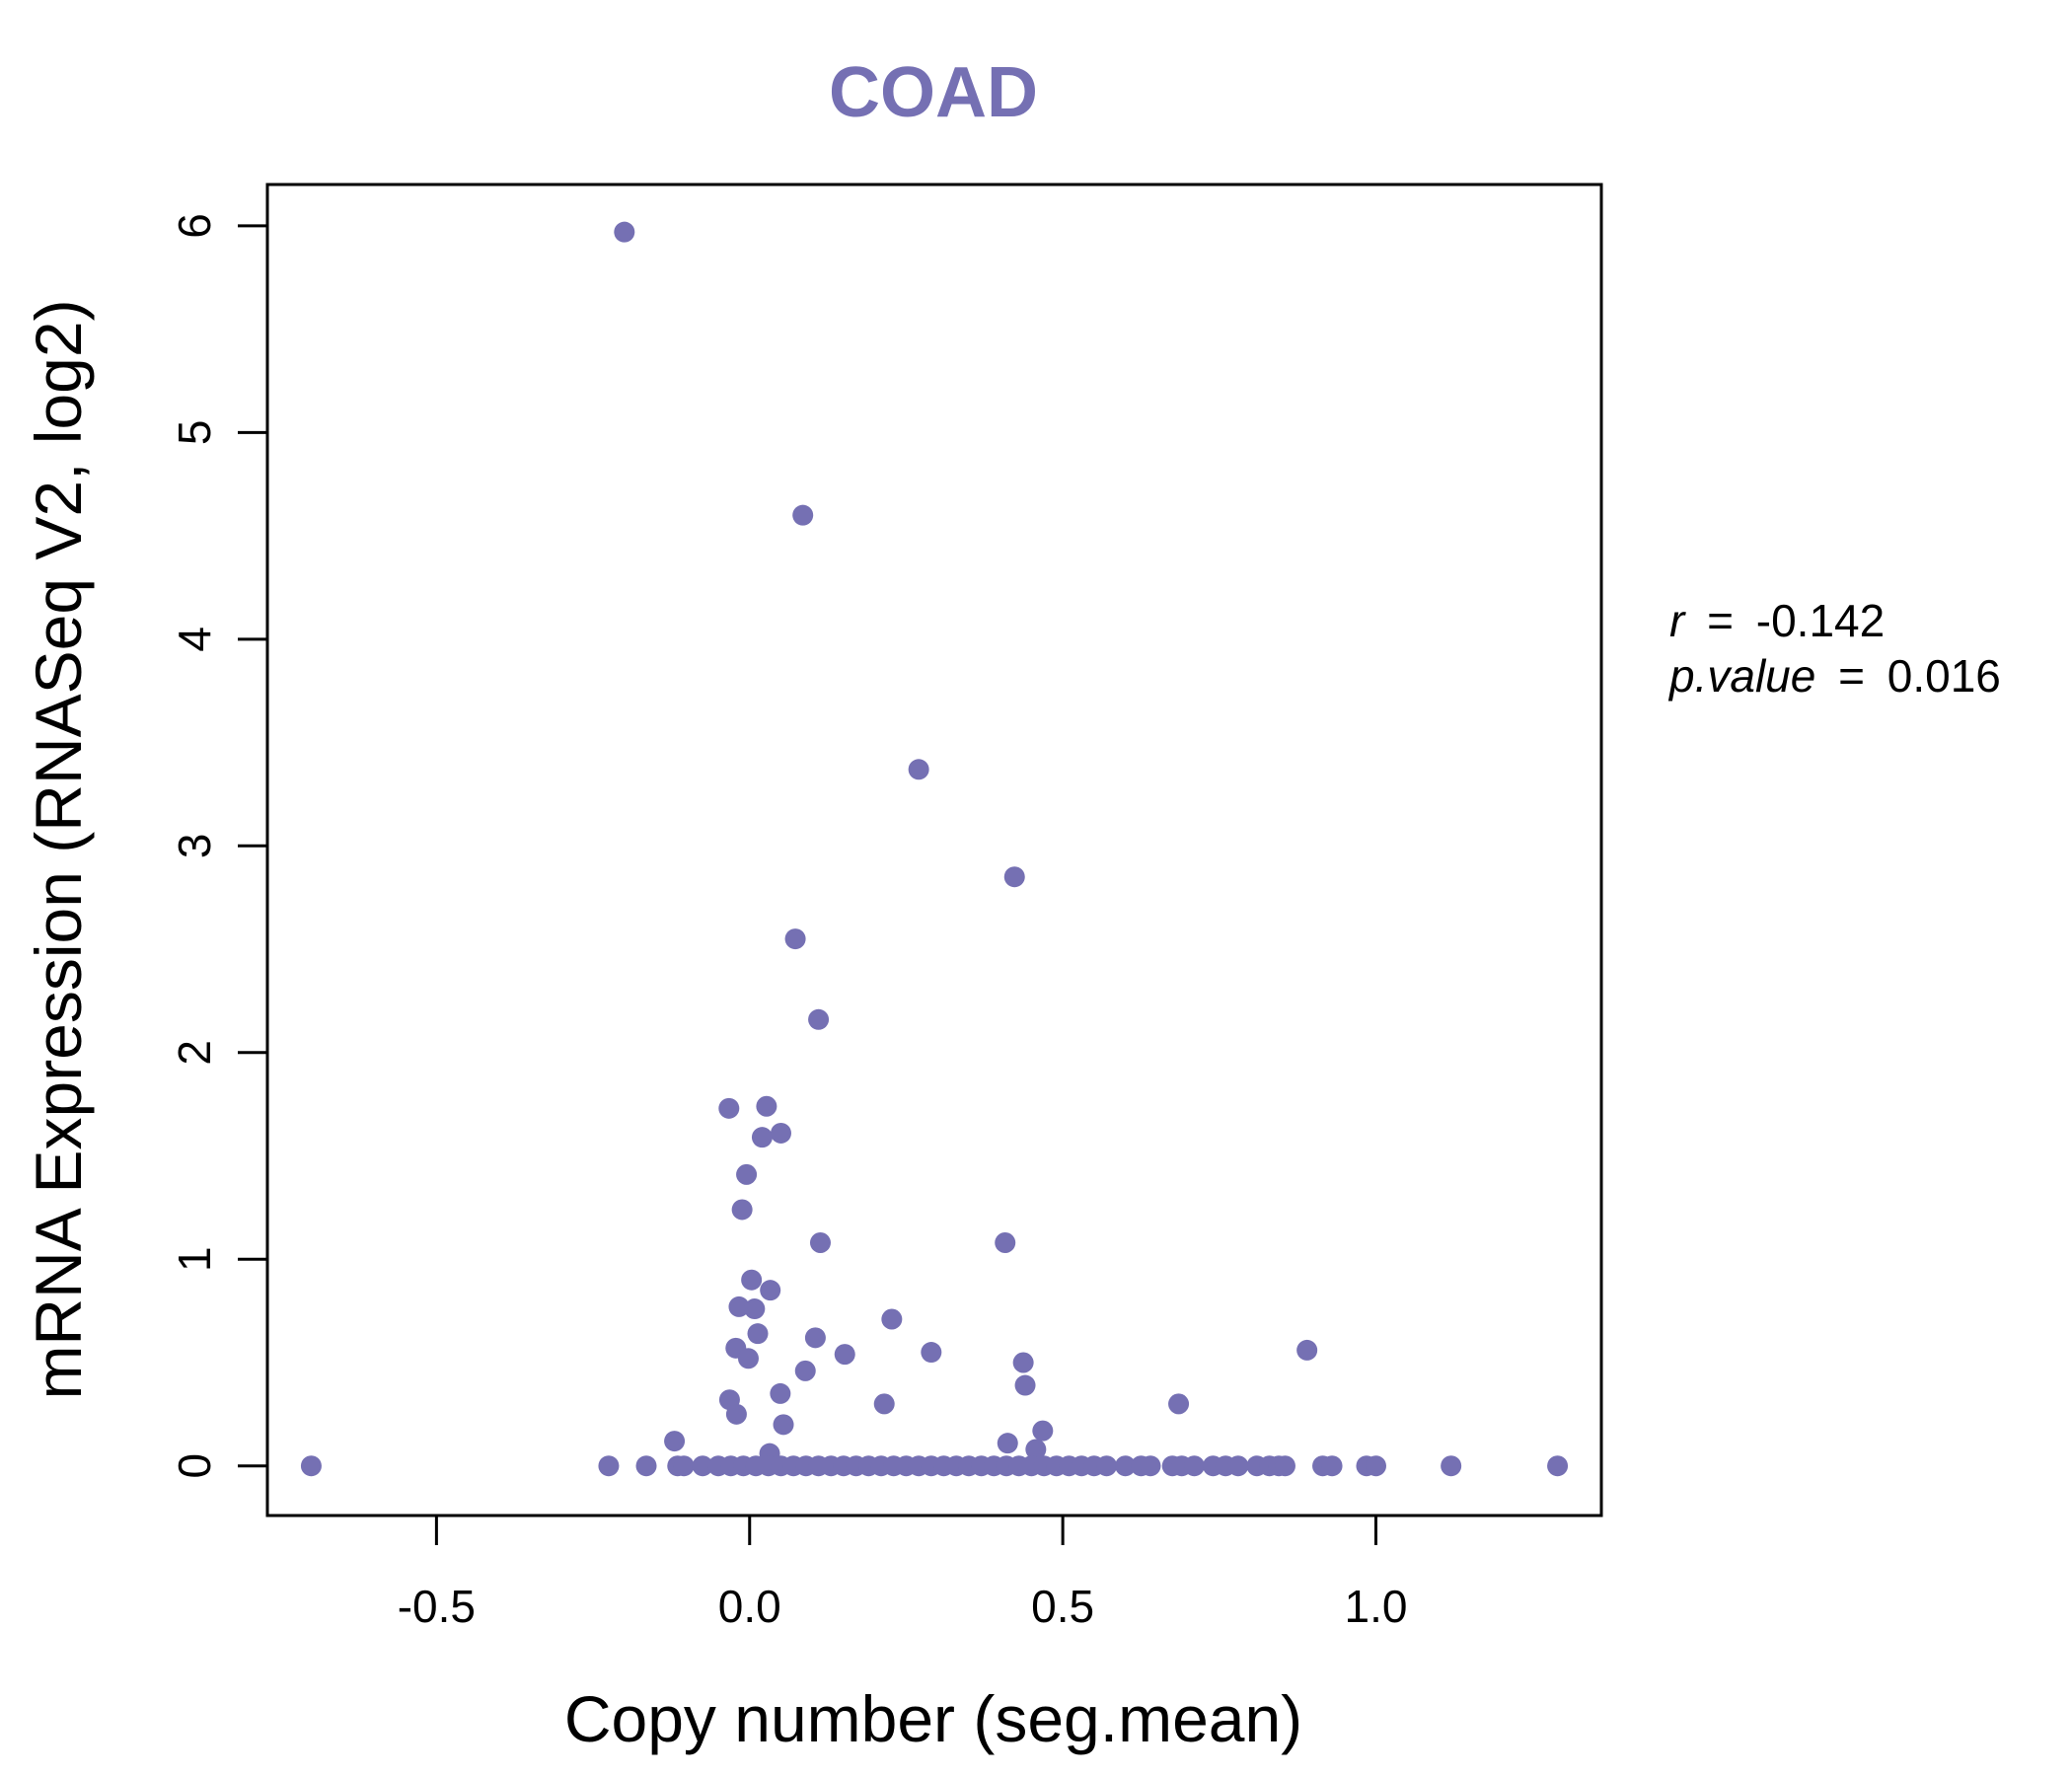 The image size is (2072, 1776). What do you see at coordinates (934, 93) in the screenshot?
I see `chart-title: COAD` at bounding box center [934, 93].